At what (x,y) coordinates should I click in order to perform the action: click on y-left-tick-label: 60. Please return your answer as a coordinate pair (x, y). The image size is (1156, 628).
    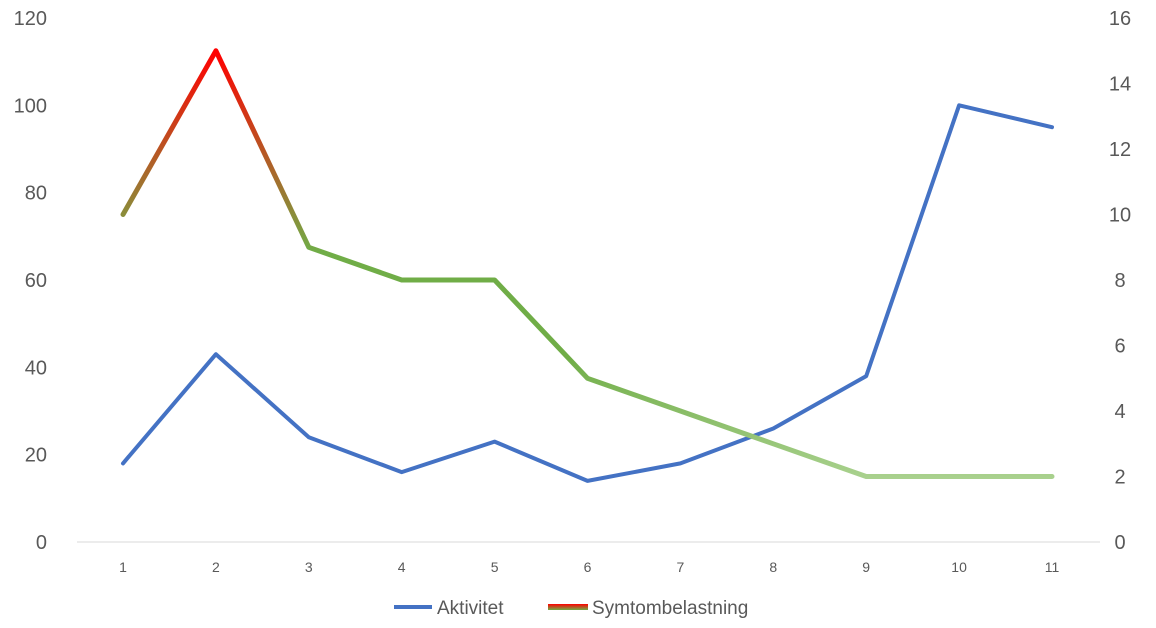
    Looking at the image, I should click on (36, 281).